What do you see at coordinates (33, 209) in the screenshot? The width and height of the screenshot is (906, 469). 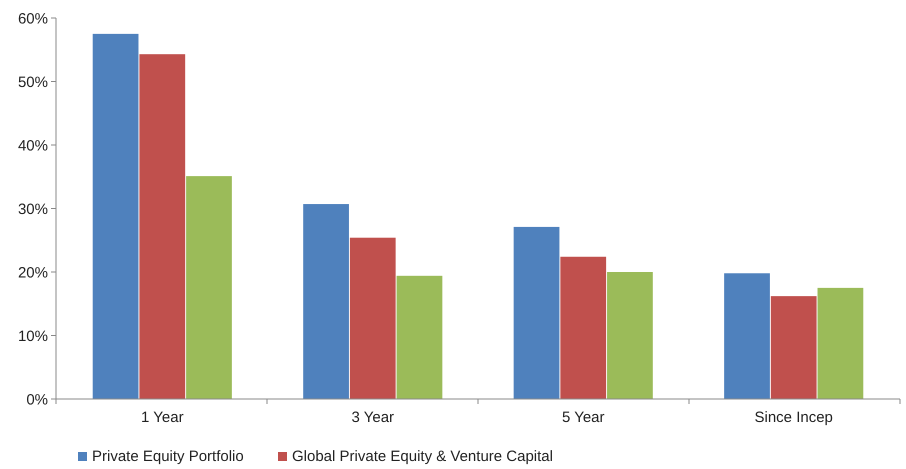 I see `y-tick-label: 30%` at bounding box center [33, 209].